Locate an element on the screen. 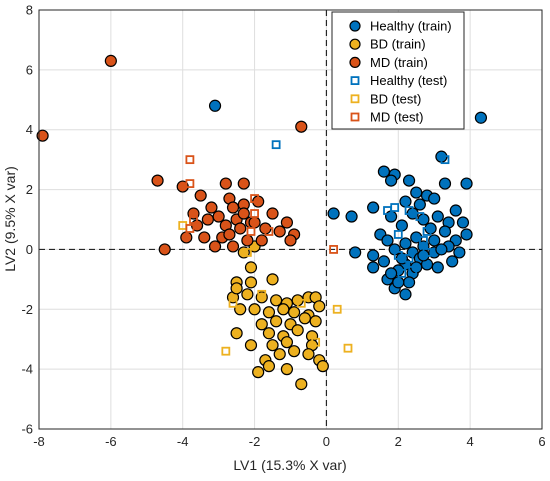 The width and height of the screenshot is (550, 481). legend-label: BD (train) is located at coordinates (398, 44).